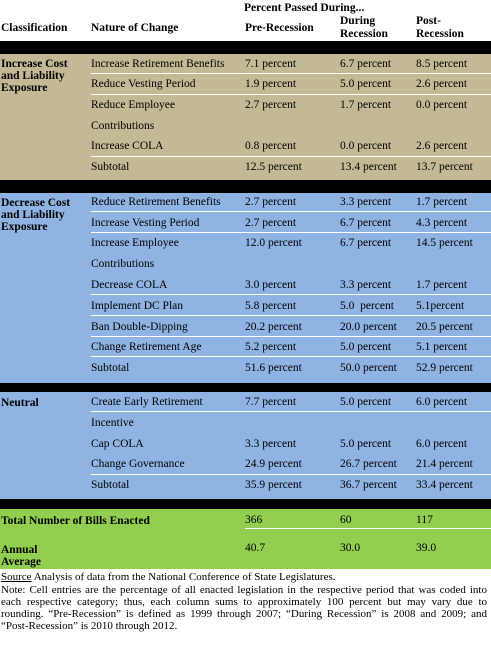  What do you see at coordinates (273, 485) in the screenshot?
I see `pre-cell: 35.9 percent` at bounding box center [273, 485].